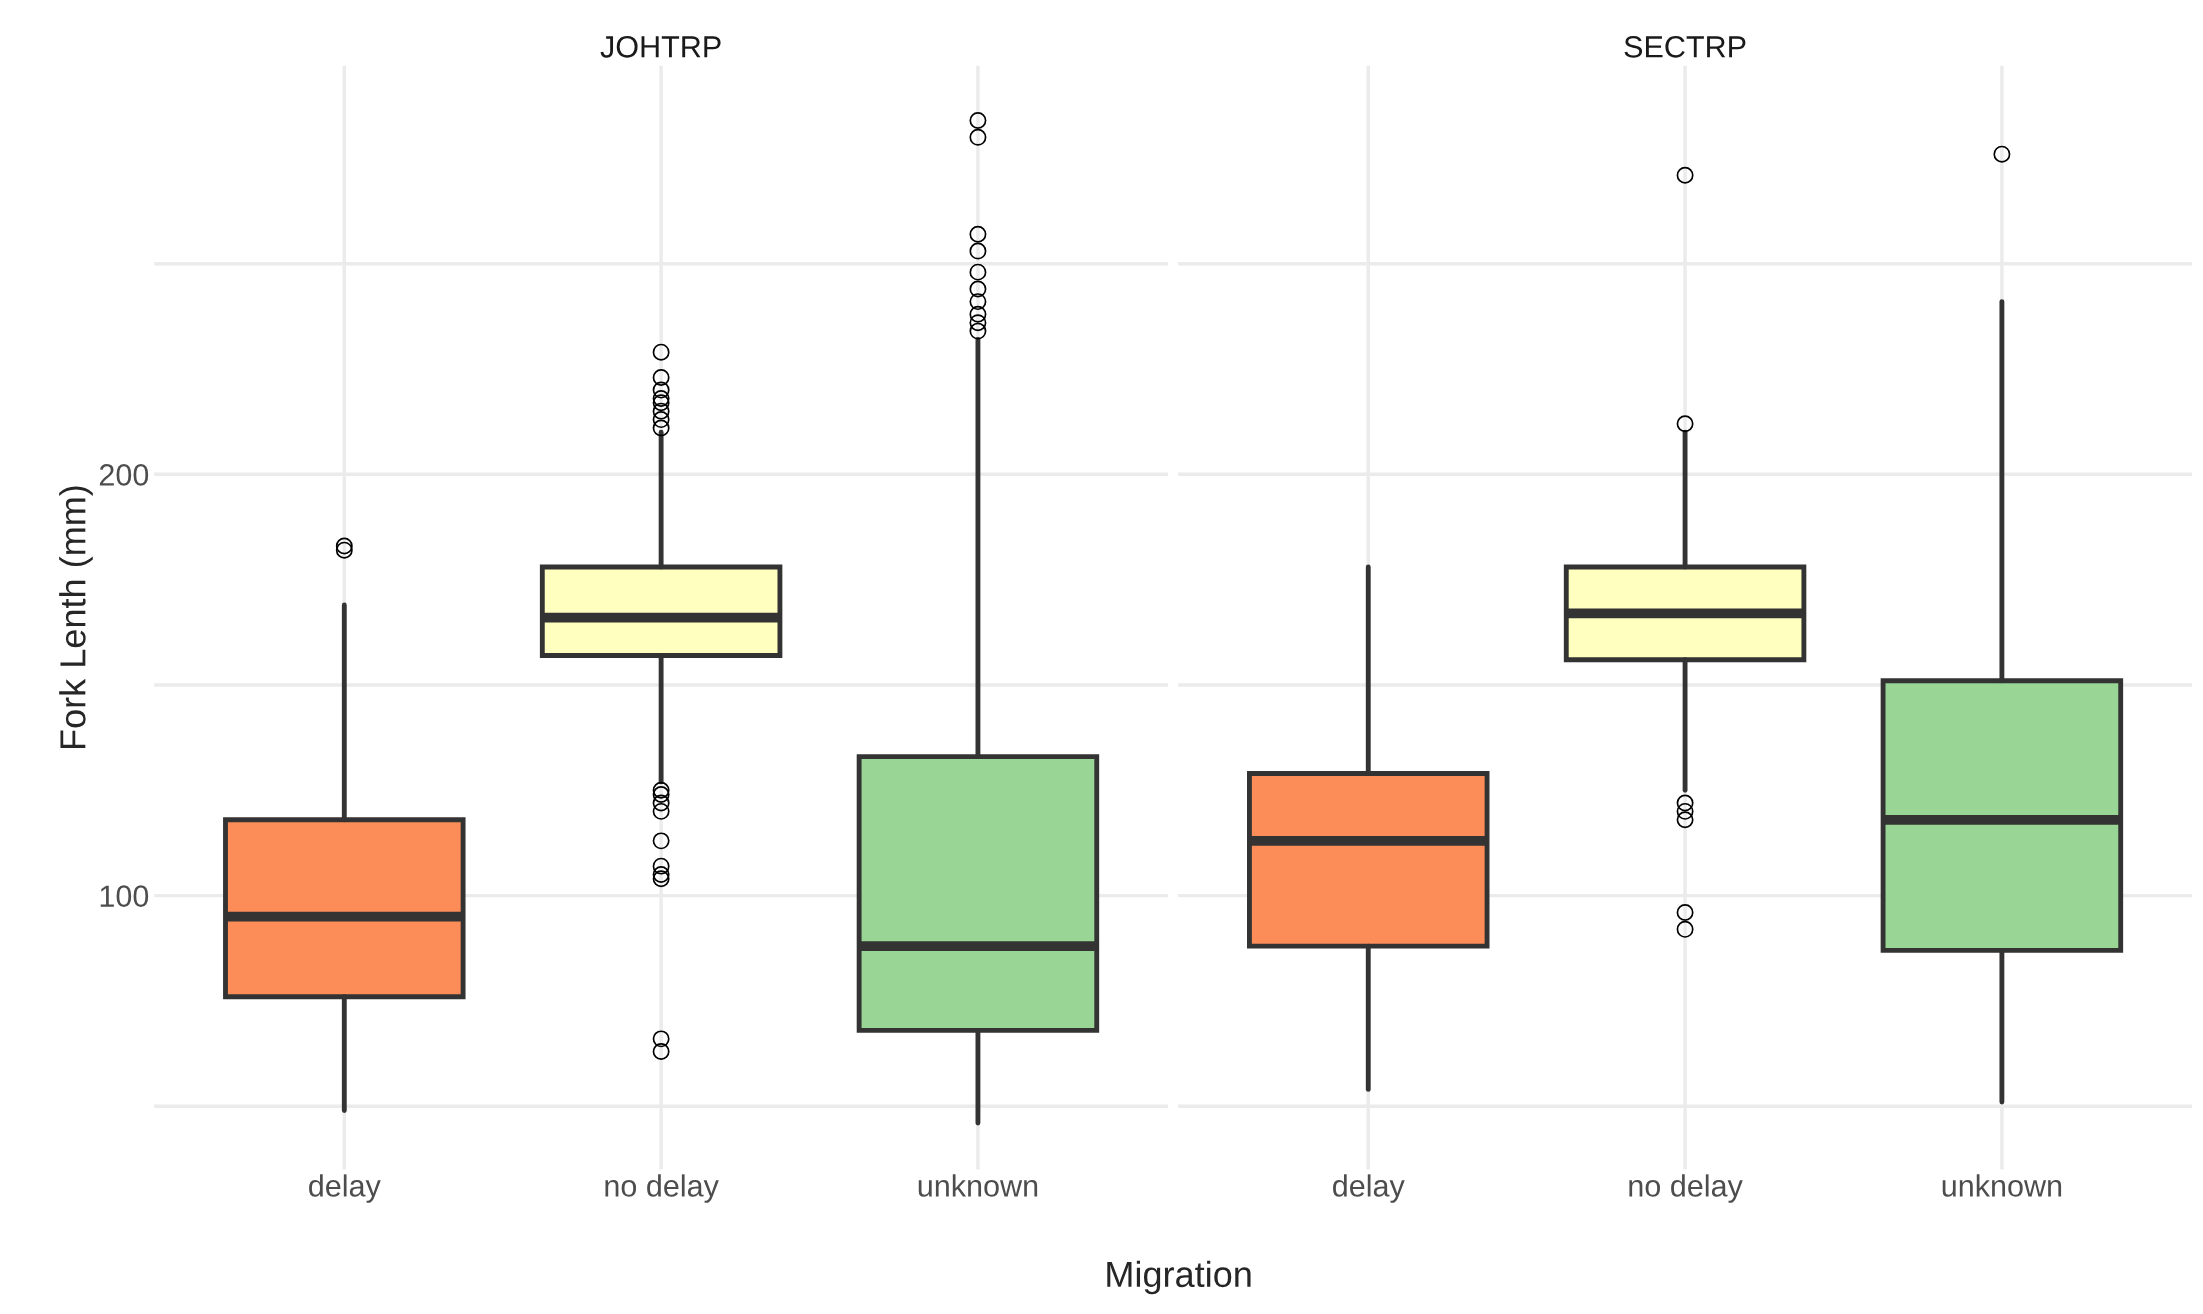 Image resolution: width=2203 pixels, height=1314 pixels. What do you see at coordinates (76, 617) in the screenshot?
I see `y-axis-title: Fork Lenth (mm)` at bounding box center [76, 617].